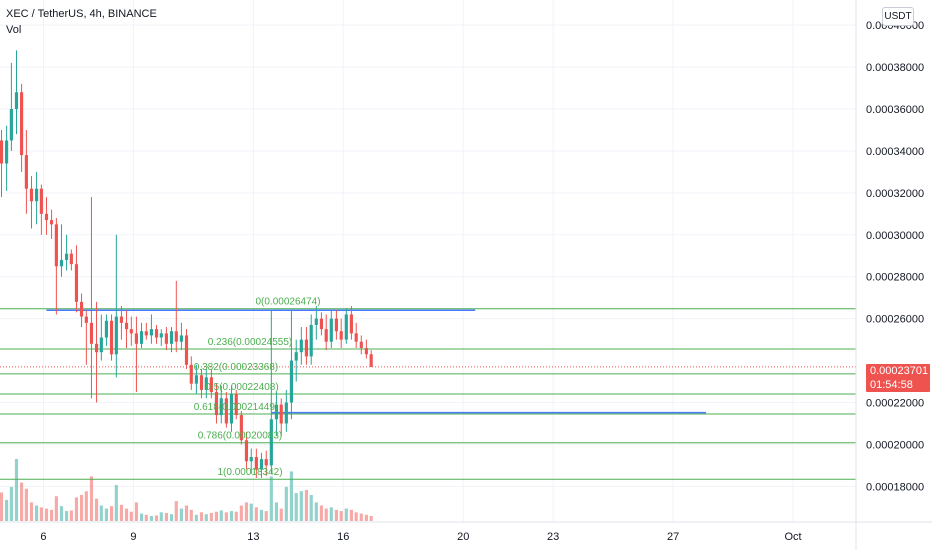  I want to click on fib-level-label: 0.618(0.00021449), so click(236, 407).